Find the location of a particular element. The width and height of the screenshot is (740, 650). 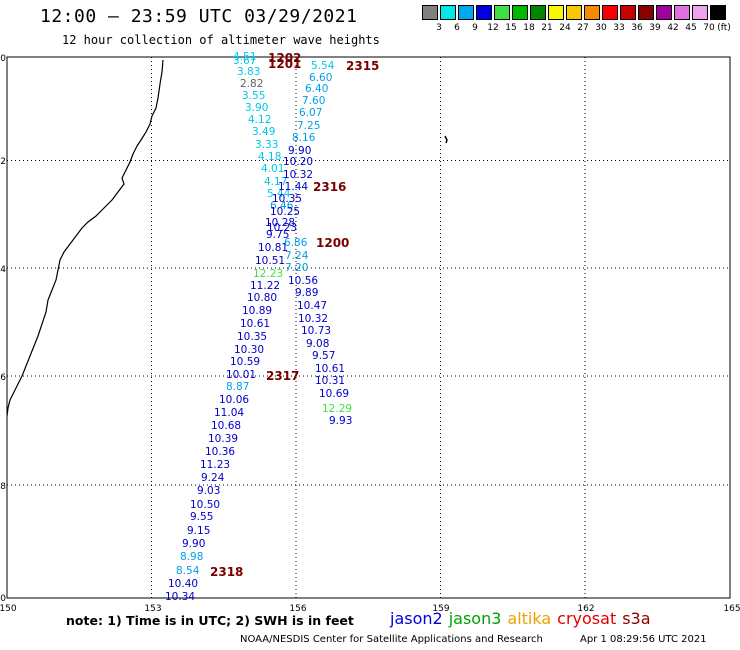

x-tick-label: 150 is located at coordinates (8, 609).